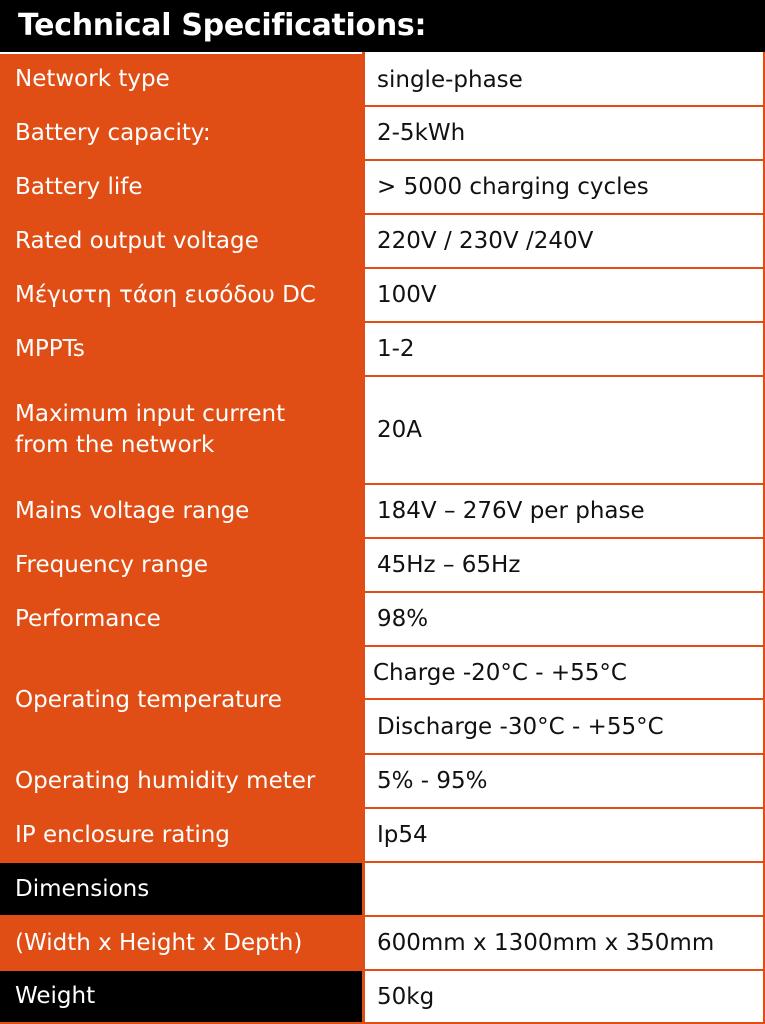  What do you see at coordinates (564, 619) in the screenshot?
I see `spec-value: 98%` at bounding box center [564, 619].